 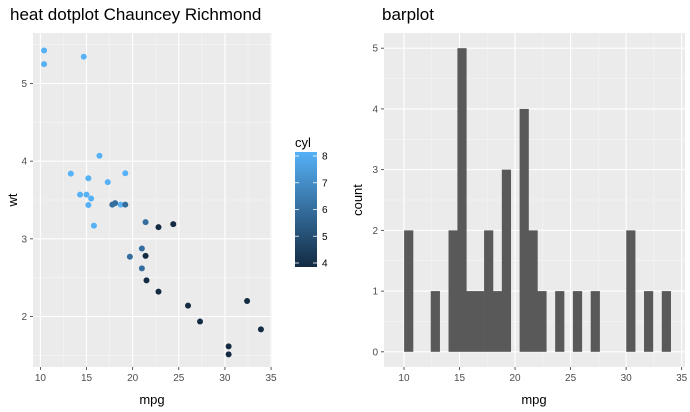 What do you see at coordinates (135, 14) in the screenshot?
I see `scatter-title: heat dotplot Chauncey Richmond` at bounding box center [135, 14].